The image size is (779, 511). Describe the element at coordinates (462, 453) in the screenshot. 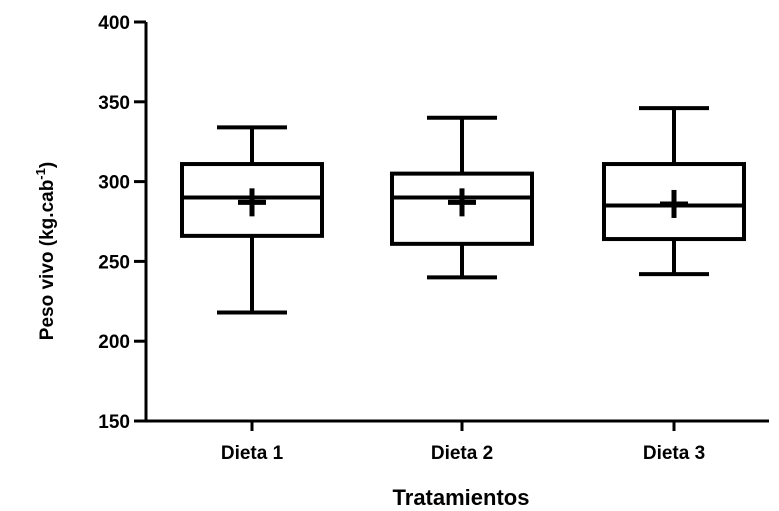

I see `x-tick-label: Dieta 2` at that location.